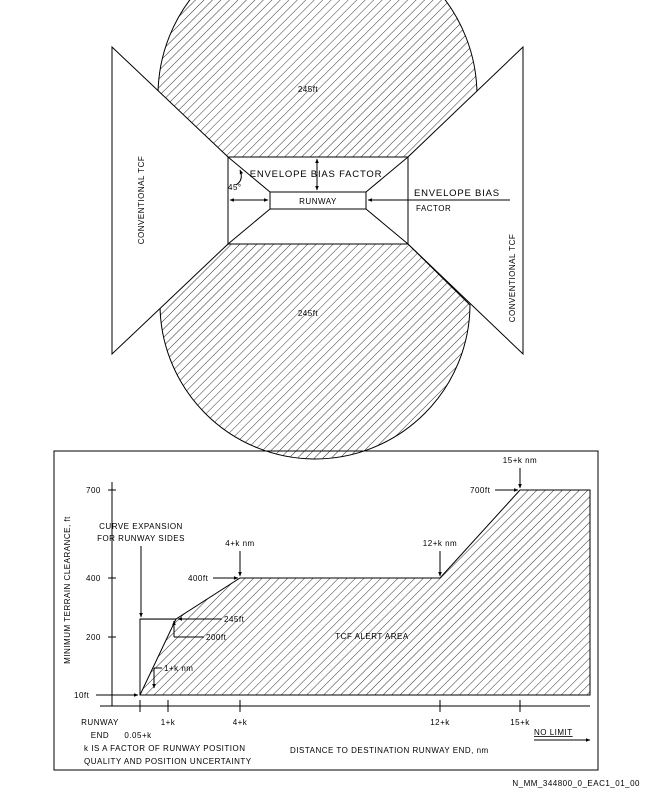  Describe the element at coordinates (234, 619) in the screenshot. I see `label-245ft: 245ft` at that location.